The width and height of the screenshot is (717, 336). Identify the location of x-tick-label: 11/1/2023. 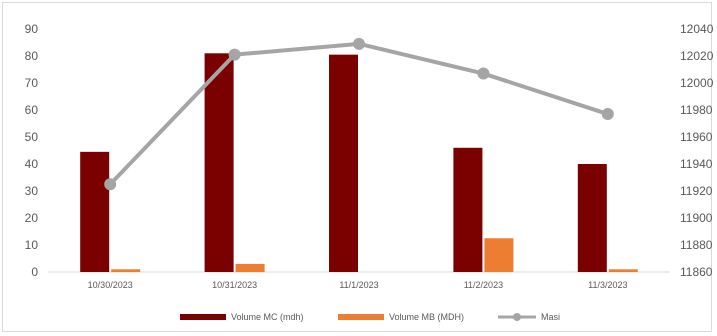
(358, 285).